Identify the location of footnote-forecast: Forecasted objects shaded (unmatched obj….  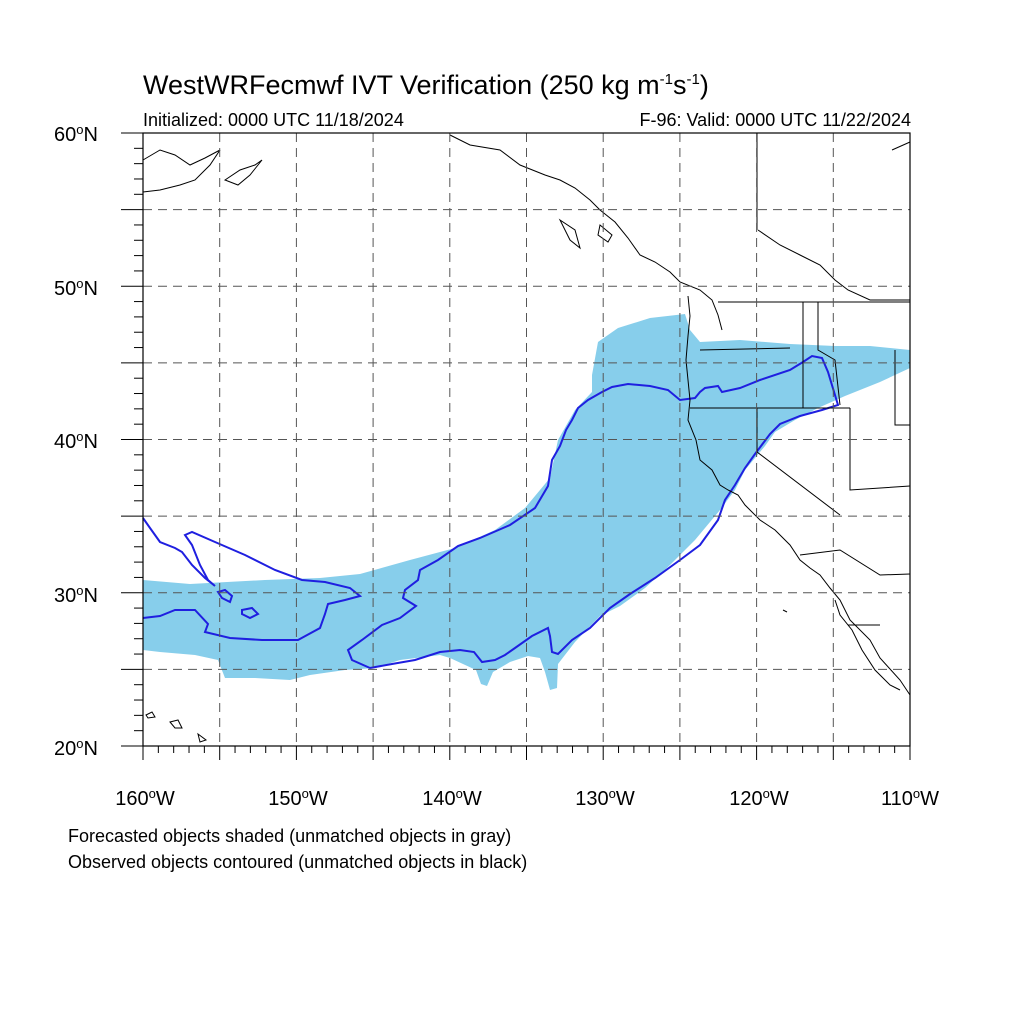
(290, 836).